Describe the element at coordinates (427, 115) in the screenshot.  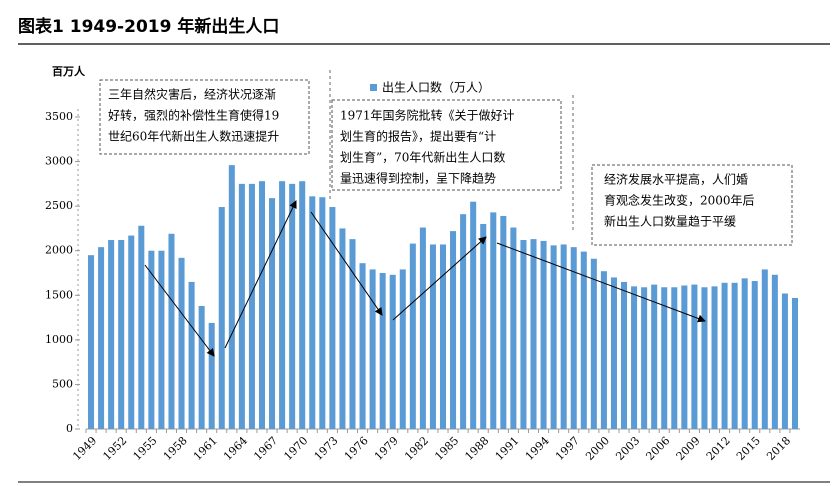
I see `annotation: 1971年国务院批转《关于做好计` at that location.